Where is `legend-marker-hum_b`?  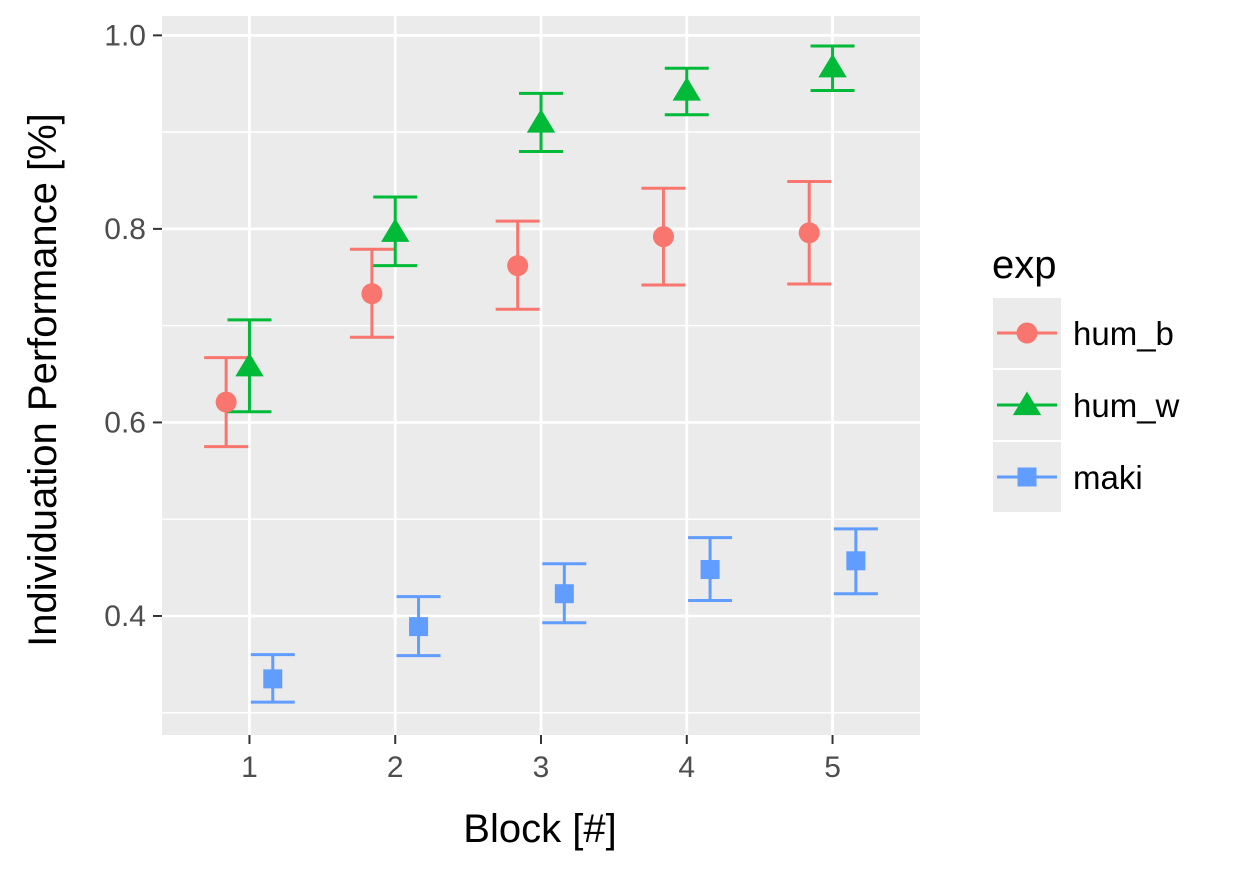 legend-marker-hum_b is located at coordinates (1027, 333).